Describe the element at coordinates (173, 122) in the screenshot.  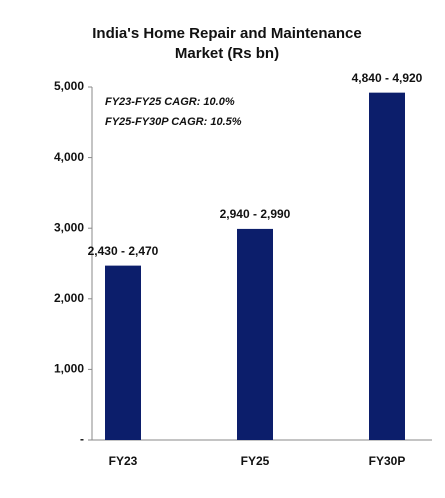
I see `annotation: FY25-FY30P CAGR: 10.5%` at that location.